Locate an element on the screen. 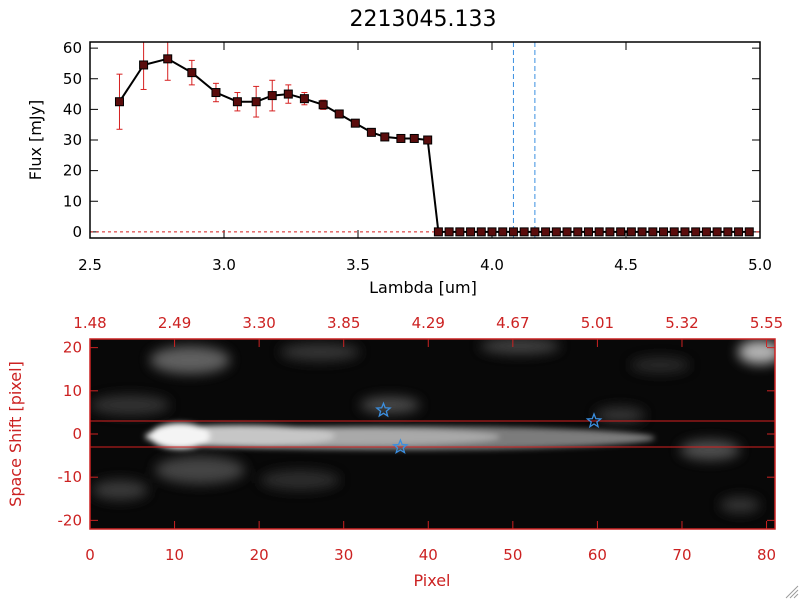  x-tick-label: 4.0 is located at coordinates (492, 265).